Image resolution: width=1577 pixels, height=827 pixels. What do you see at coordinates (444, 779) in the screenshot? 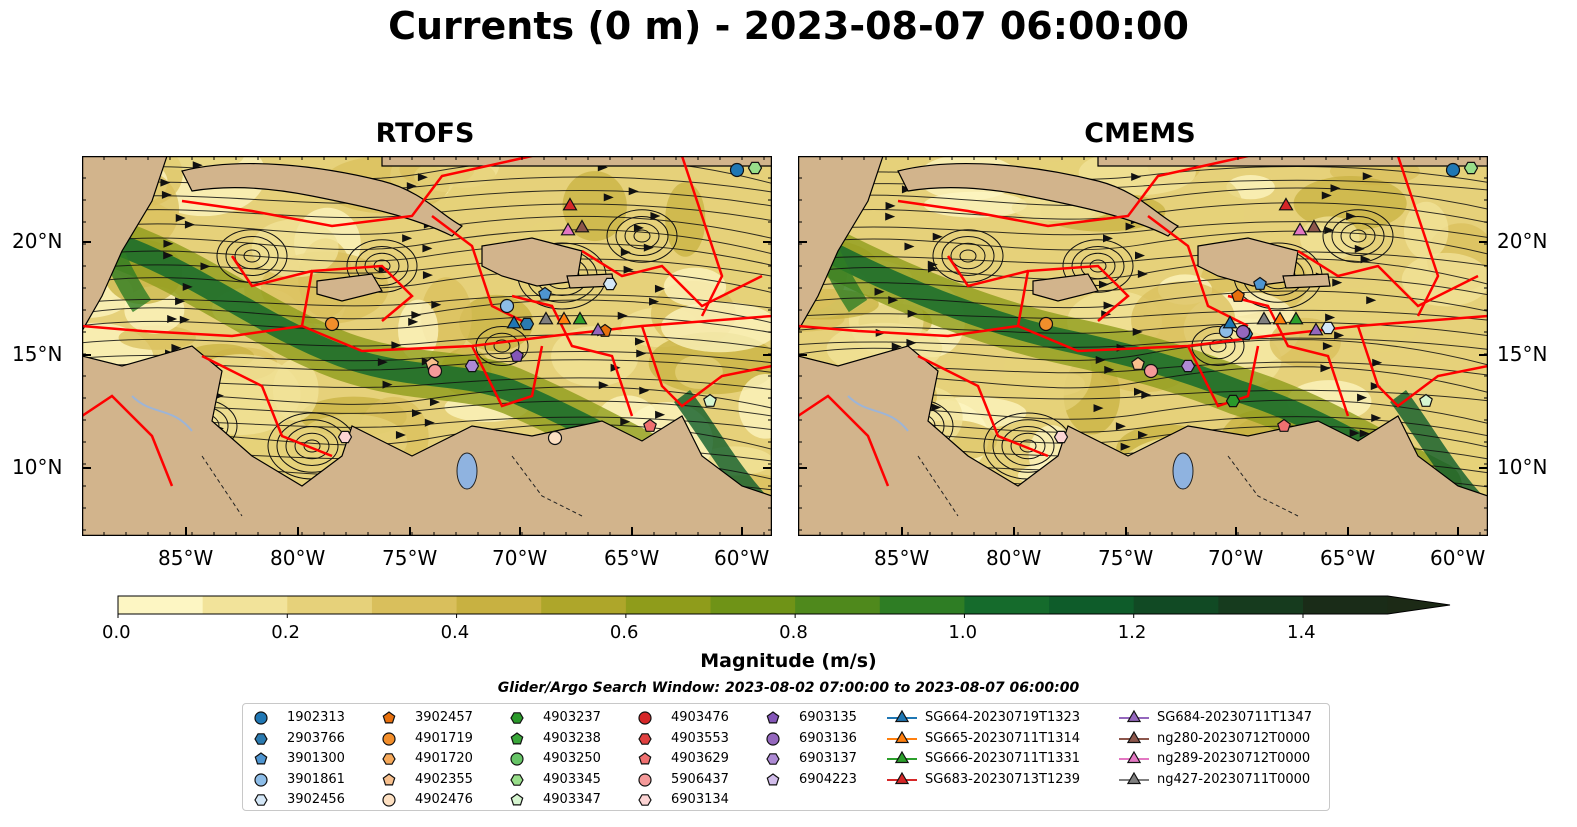
I see `legend-label: 4902355` at bounding box center [444, 779].